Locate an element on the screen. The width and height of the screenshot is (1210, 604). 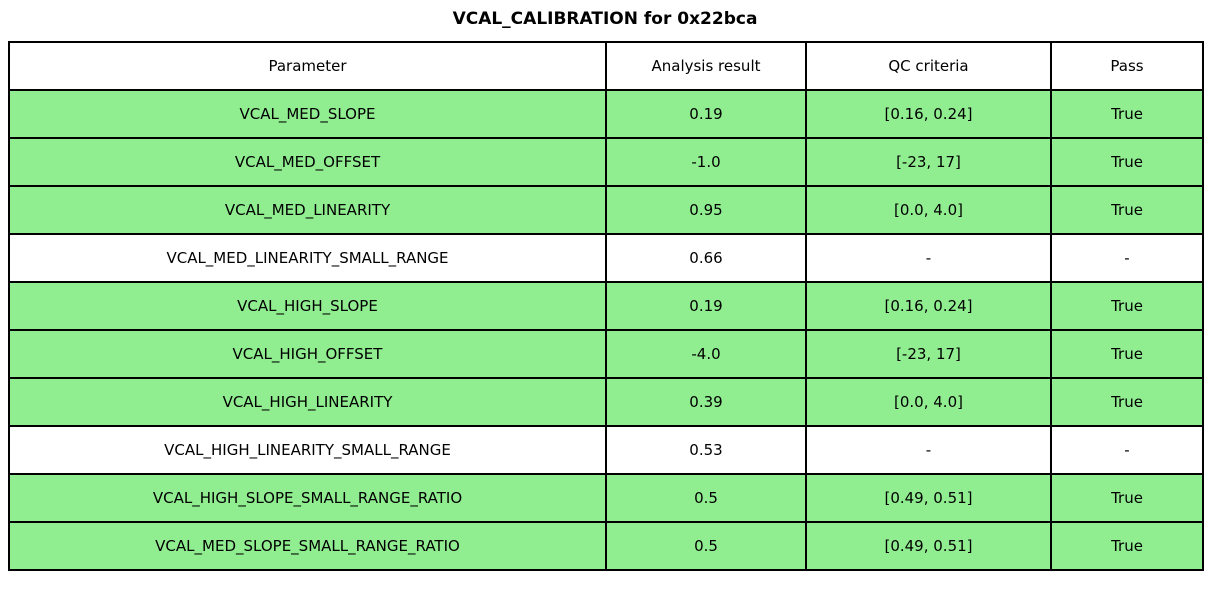
cell-parameter: VCAL_MED_SLOPE is located at coordinates (307, 114).